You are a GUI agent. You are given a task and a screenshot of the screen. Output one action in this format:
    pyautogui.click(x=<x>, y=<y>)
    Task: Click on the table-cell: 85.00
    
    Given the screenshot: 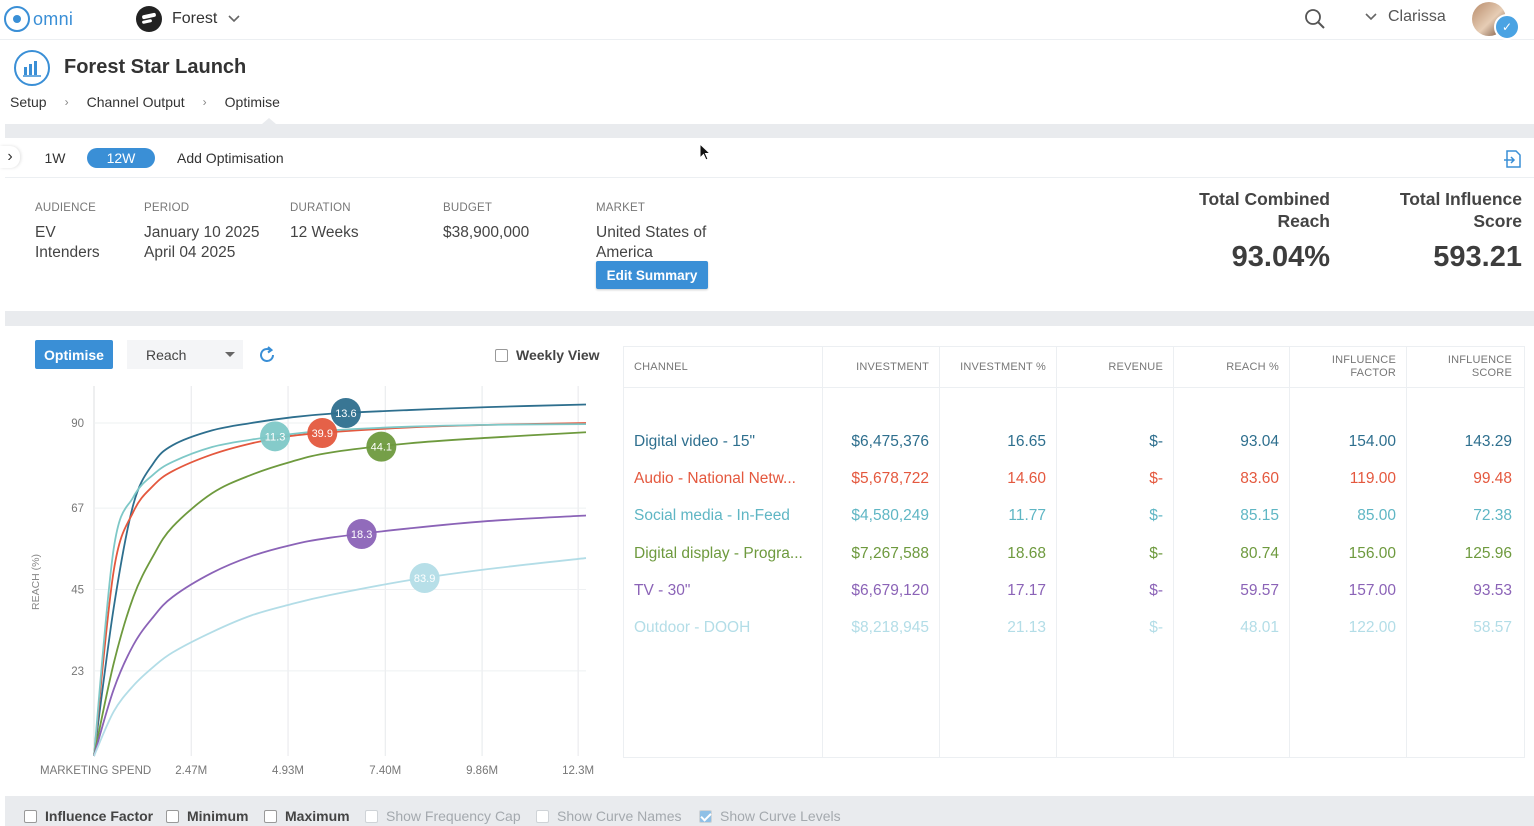 What is the action you would take?
    pyautogui.click(x=1376, y=516)
    